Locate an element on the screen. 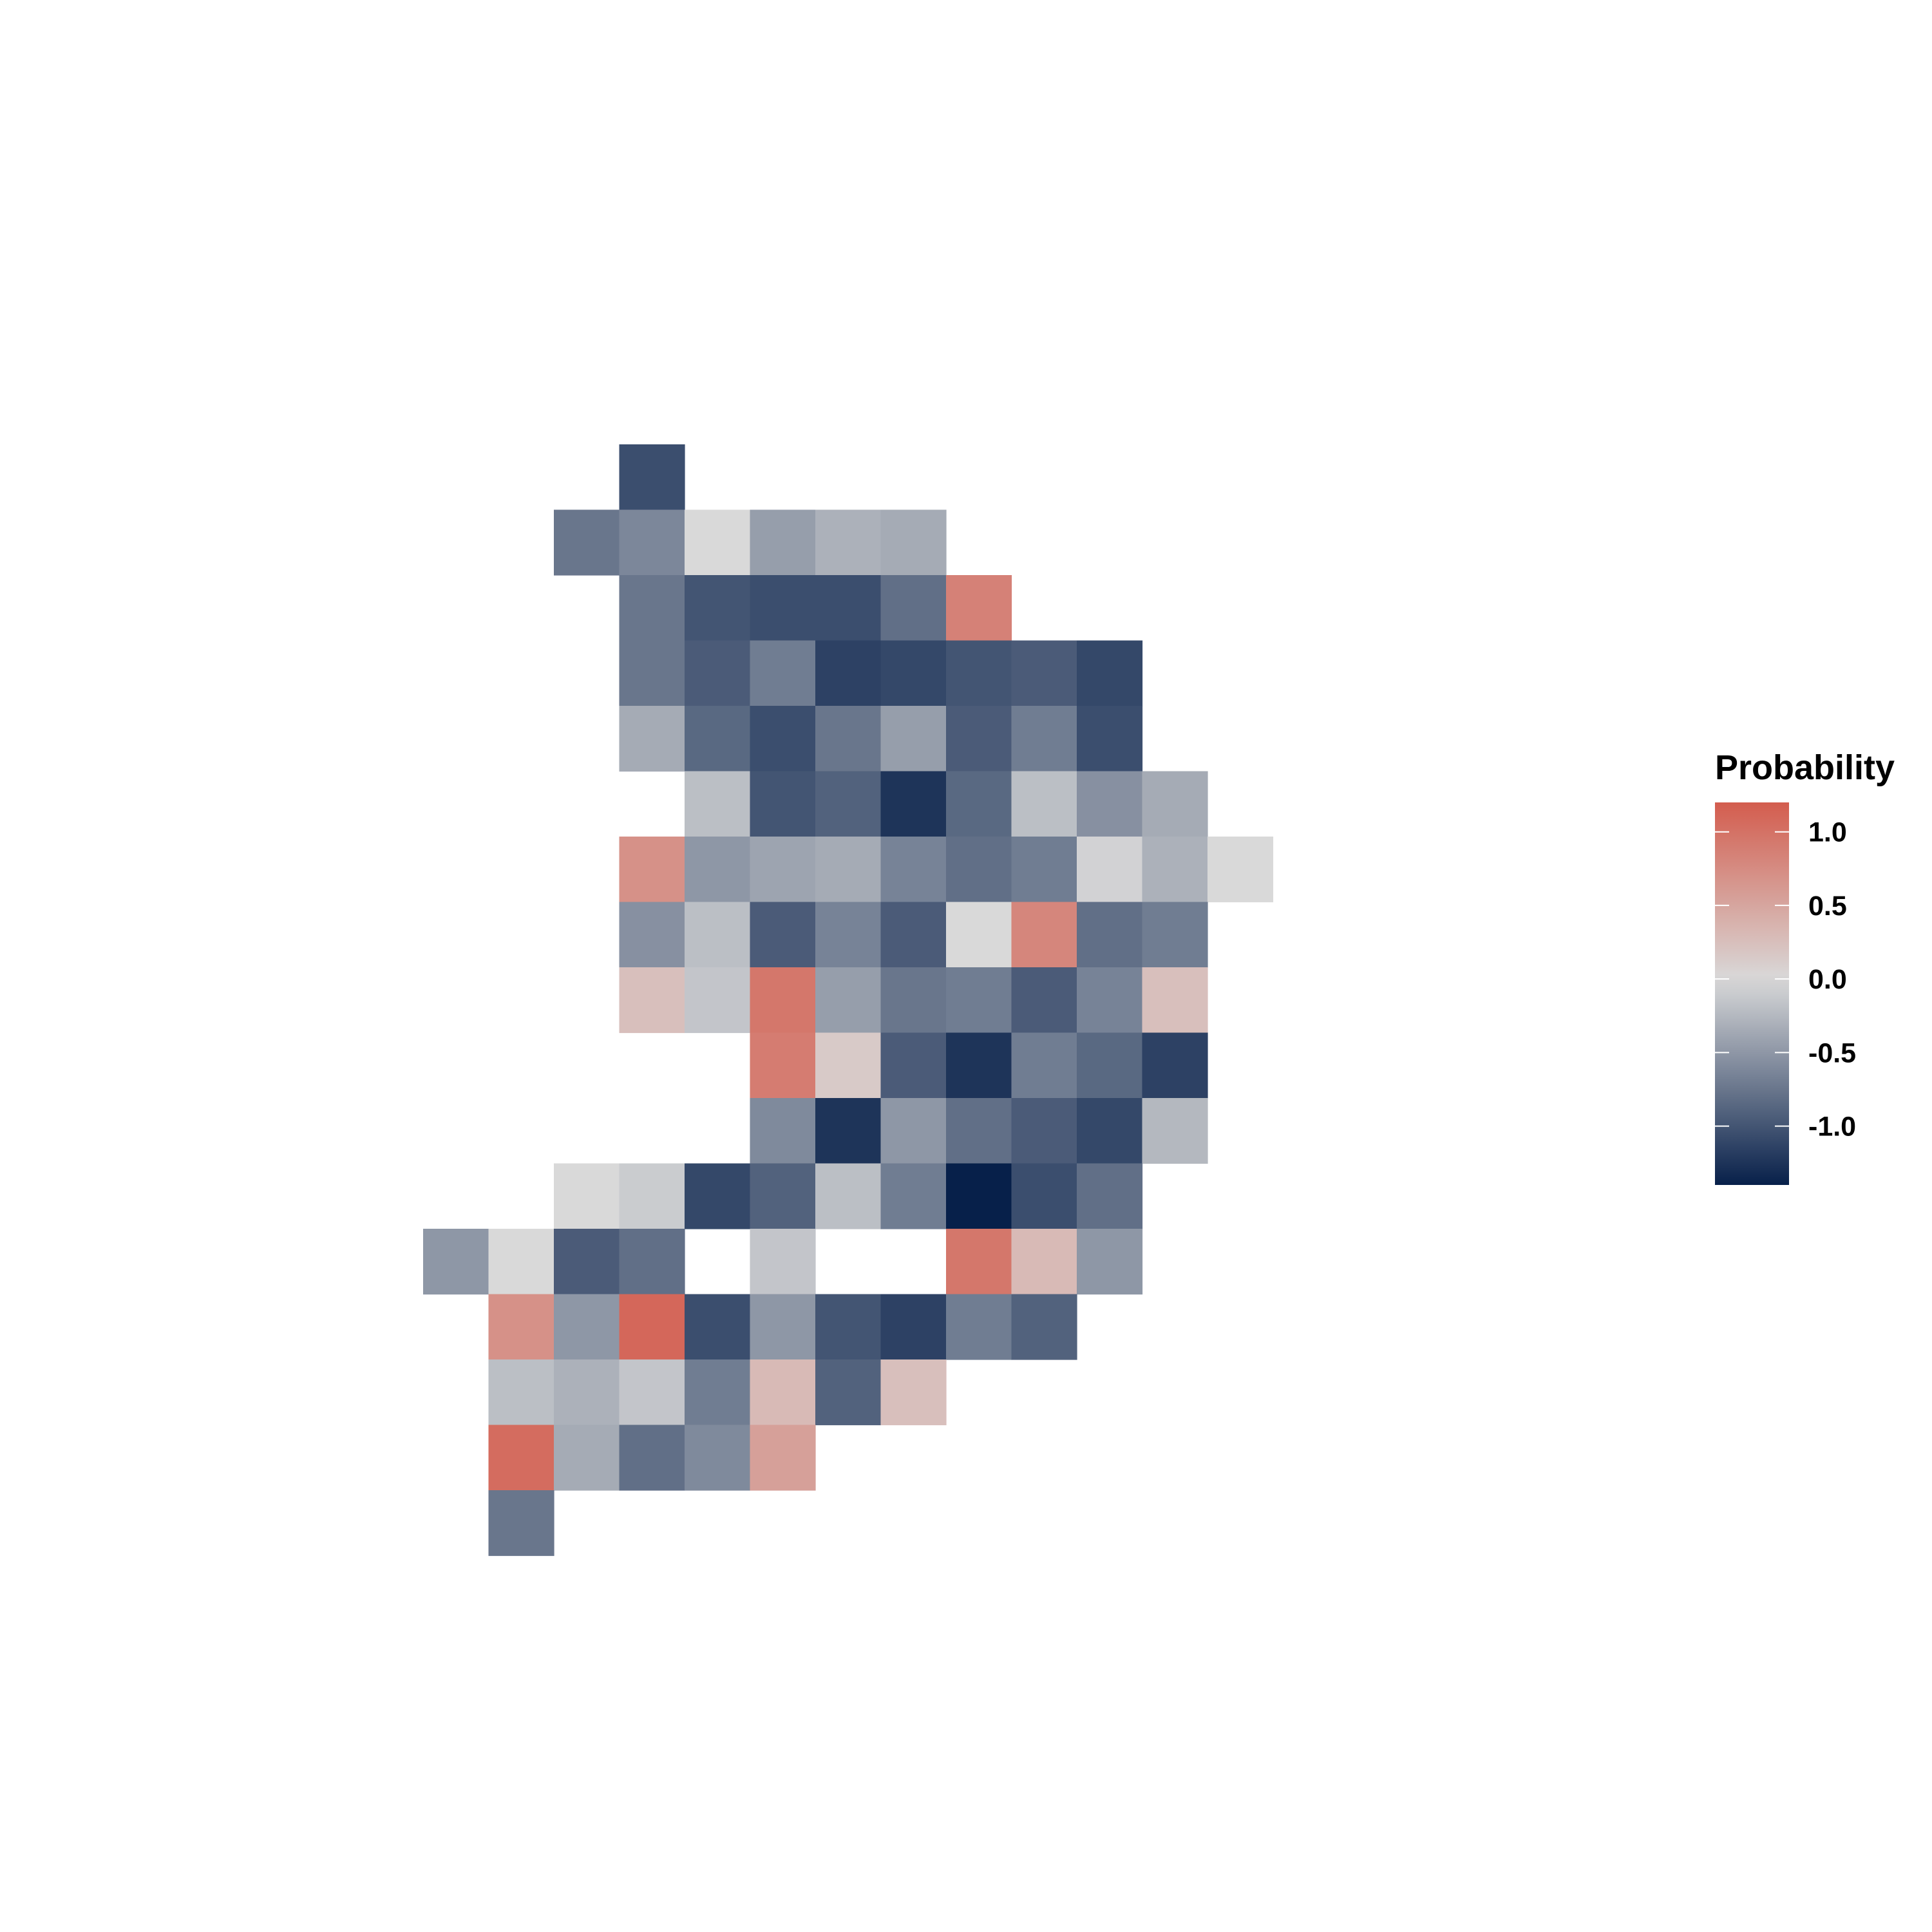 The height and width of the screenshot is (1932, 1932). legend-tick-label: 1.0 is located at coordinates (1828, 833).